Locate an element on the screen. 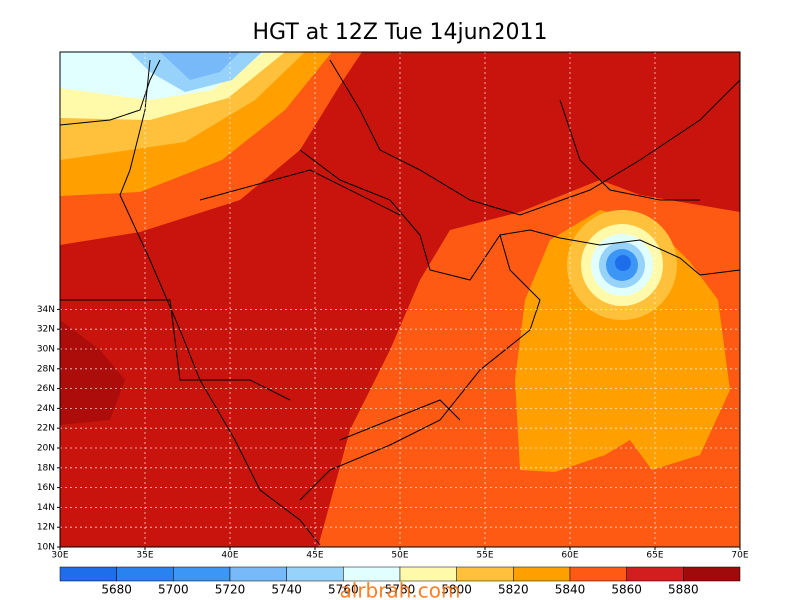  colorbar-label: 5740 is located at coordinates (286, 590).